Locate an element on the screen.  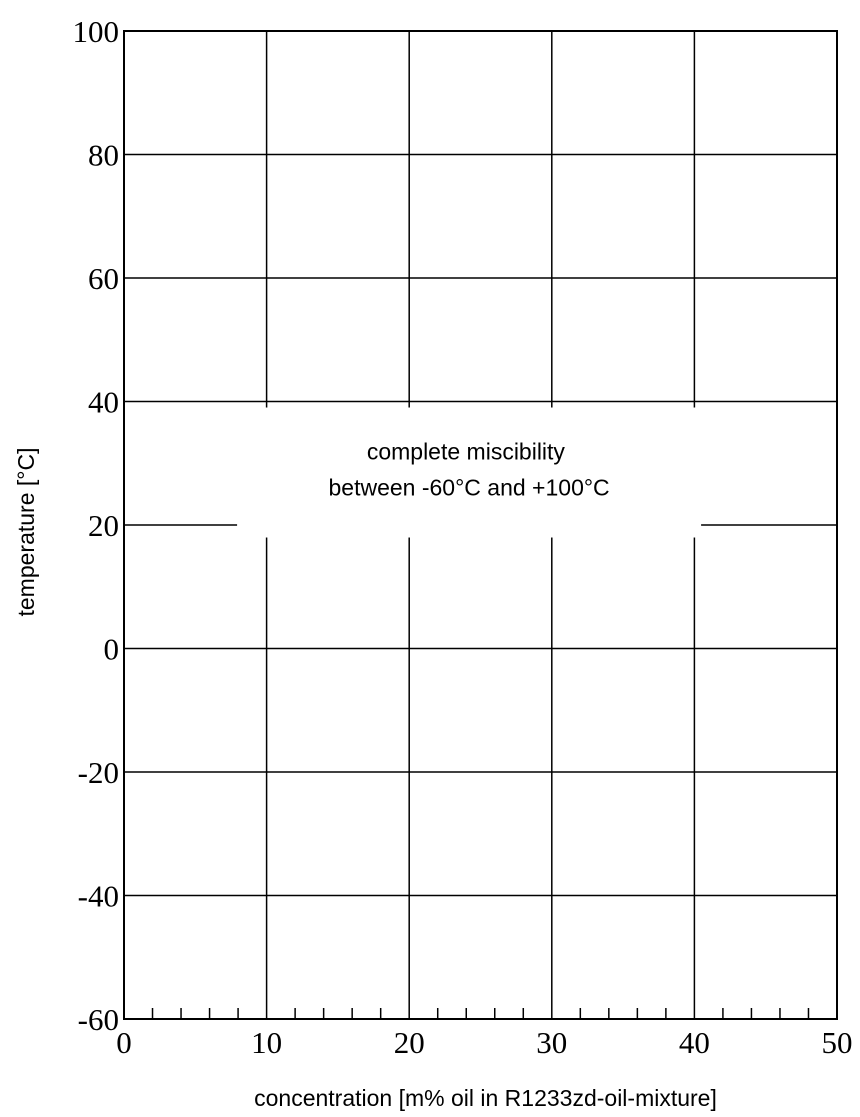
x-tick-label: 50 is located at coordinates (837, 1042).